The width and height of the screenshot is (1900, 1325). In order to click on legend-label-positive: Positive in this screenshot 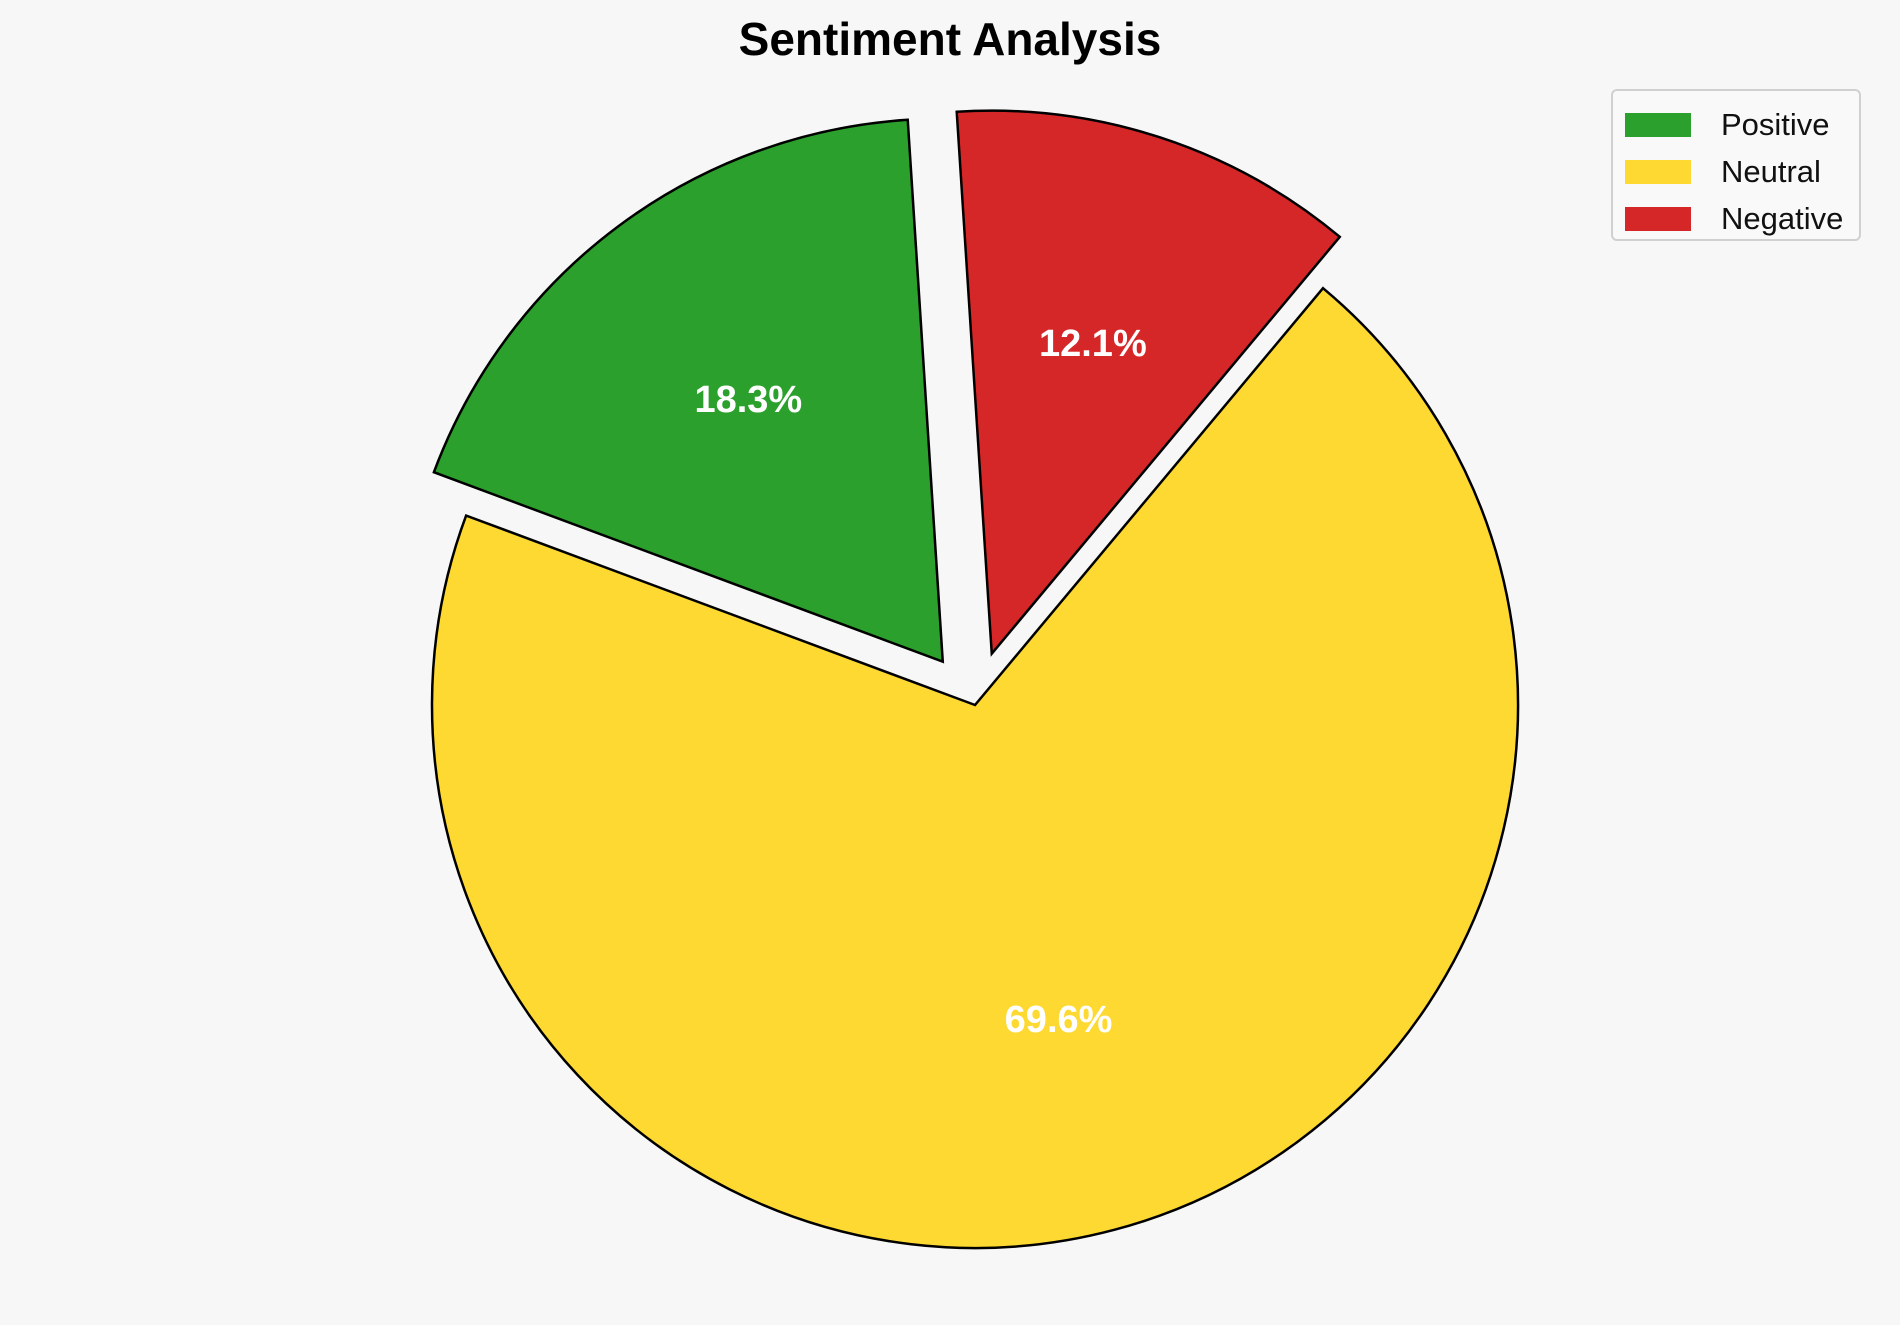, I will do `click(1775, 124)`.